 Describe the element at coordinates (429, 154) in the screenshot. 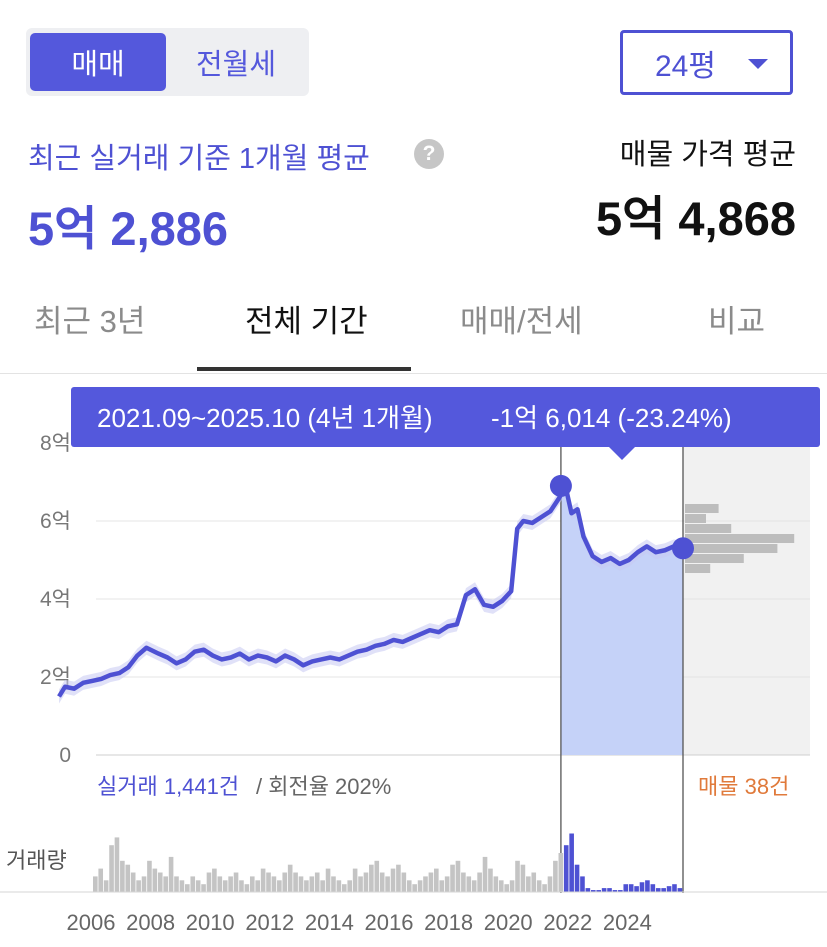

I see `help-icon: ?` at that location.